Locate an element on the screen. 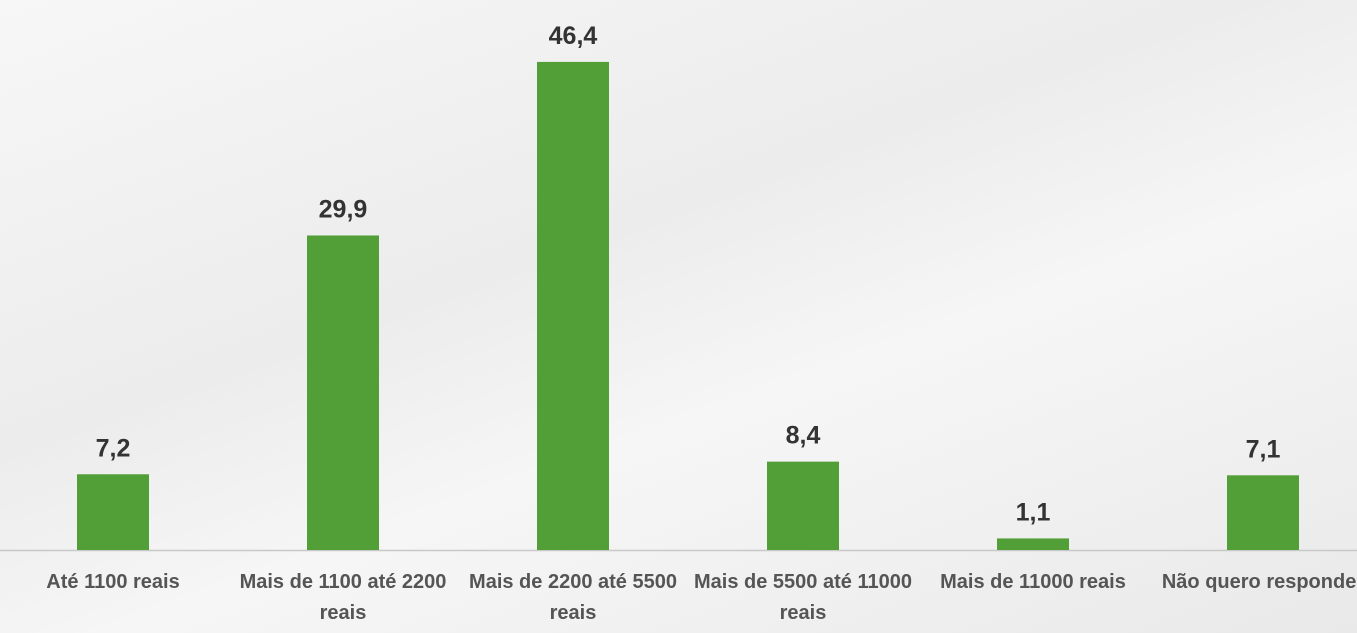 The width and height of the screenshot is (1357, 633). value-label: 7,1 is located at coordinates (1263, 449).